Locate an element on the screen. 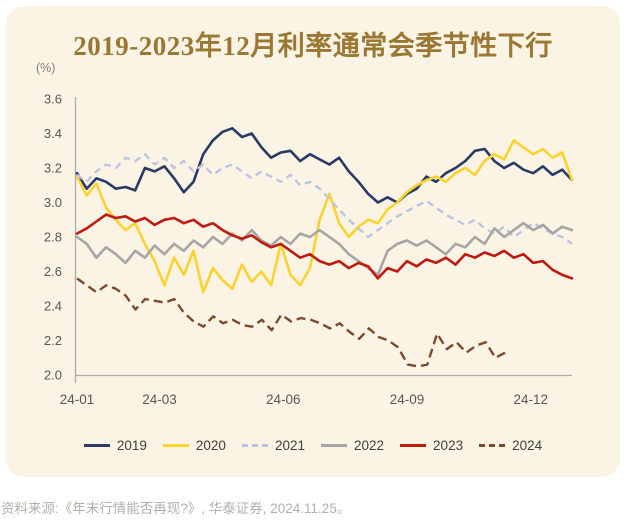 The height and width of the screenshot is (525, 626). y-tick-label: 2.2 is located at coordinates (53, 340).